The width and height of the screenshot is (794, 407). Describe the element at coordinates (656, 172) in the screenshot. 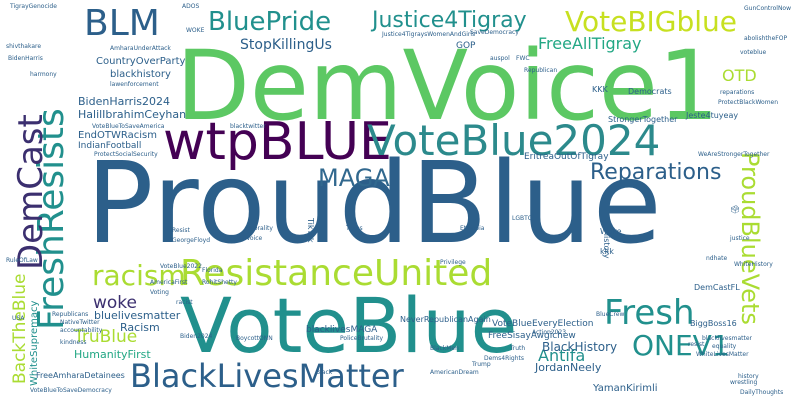

I see `word-reparations: Reparations` at that location.